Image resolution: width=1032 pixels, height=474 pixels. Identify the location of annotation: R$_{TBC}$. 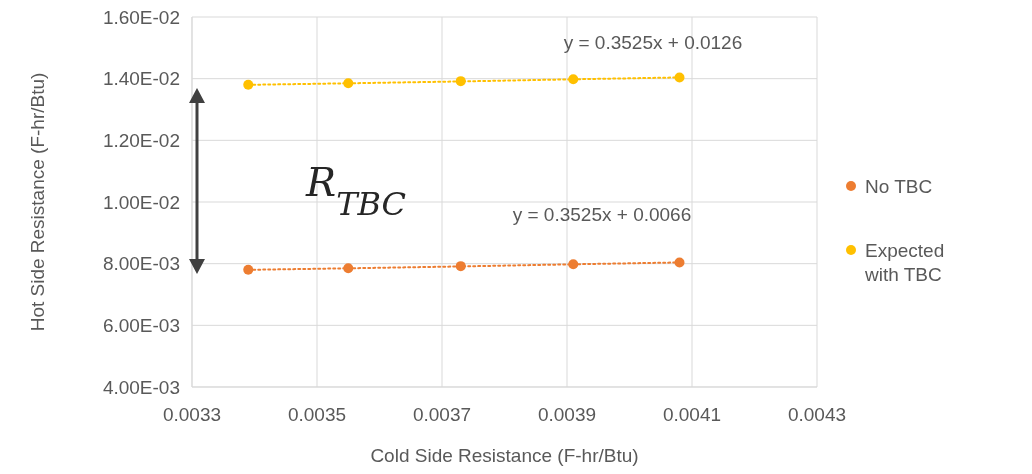
(356, 191).